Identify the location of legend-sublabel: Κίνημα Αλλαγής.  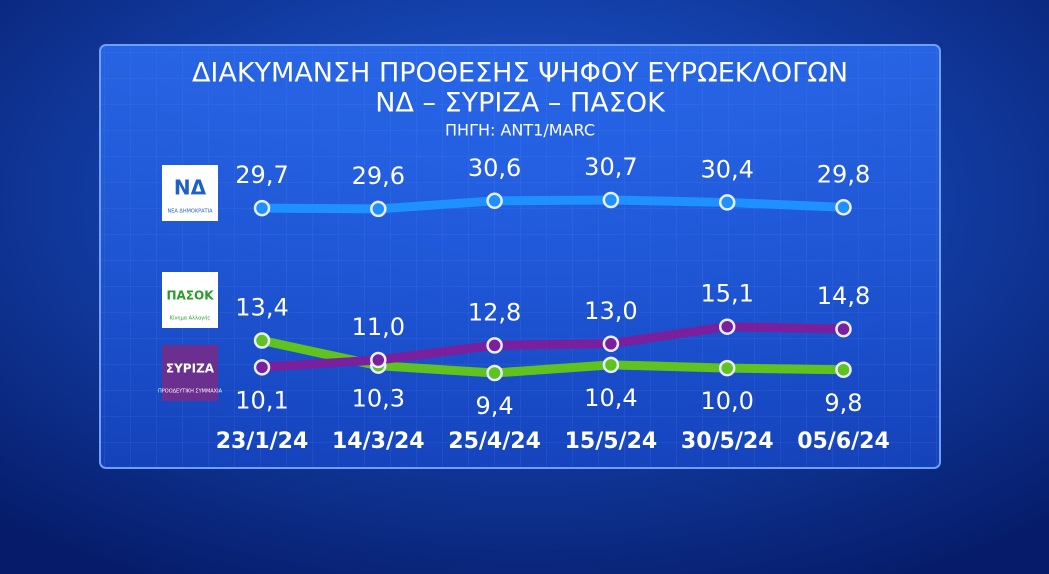
(190, 318).